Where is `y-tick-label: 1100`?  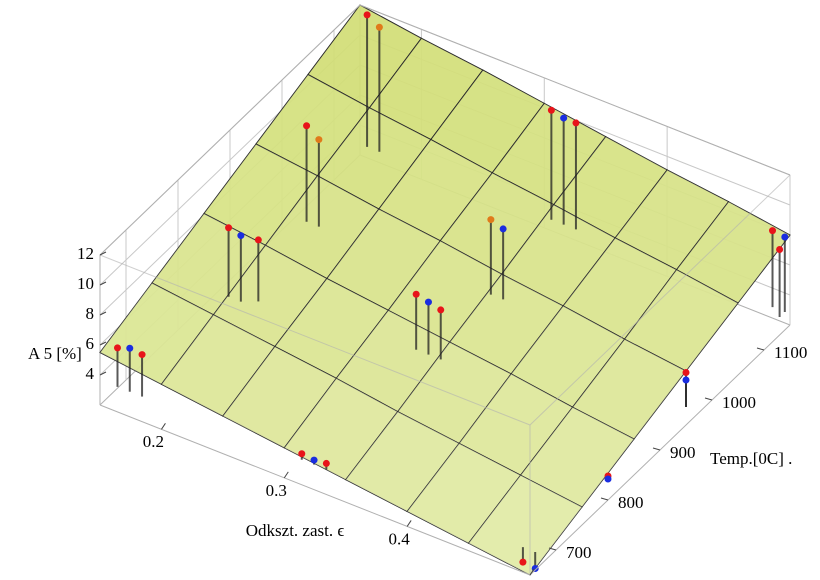 y-tick-label: 1100 is located at coordinates (790, 352).